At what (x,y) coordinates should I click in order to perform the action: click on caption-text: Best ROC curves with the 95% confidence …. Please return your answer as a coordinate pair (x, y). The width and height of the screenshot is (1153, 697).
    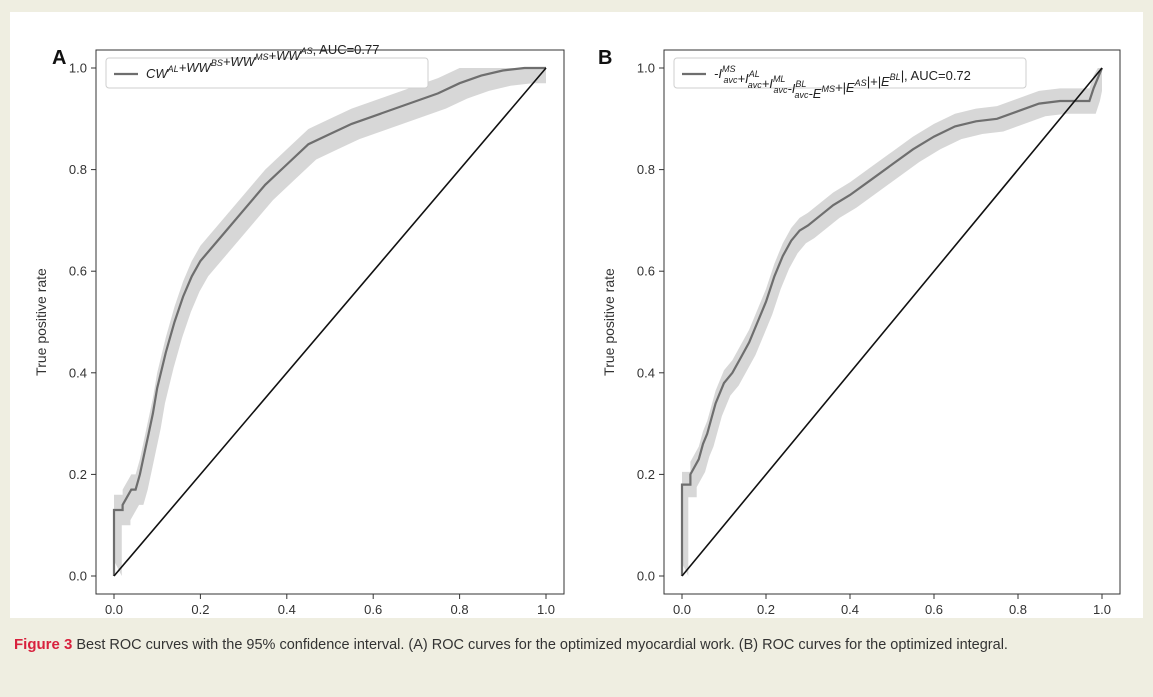
    Looking at the image, I should click on (542, 645).